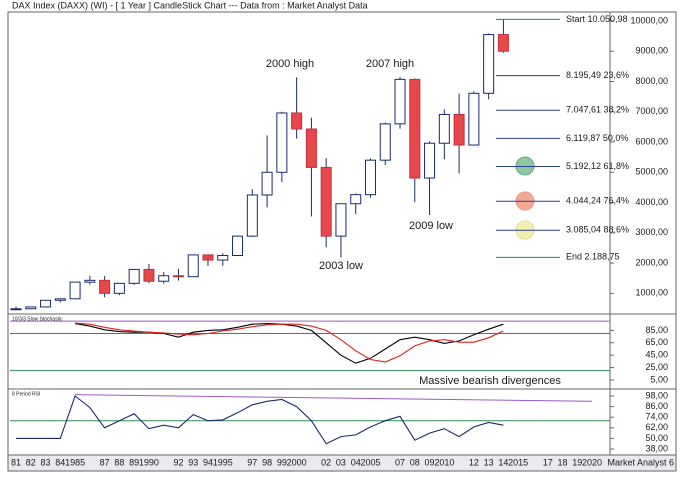 The height and width of the screenshot is (481, 680). Describe the element at coordinates (651, 202) in the screenshot. I see `y-tick-label: 4000,00` at that location.